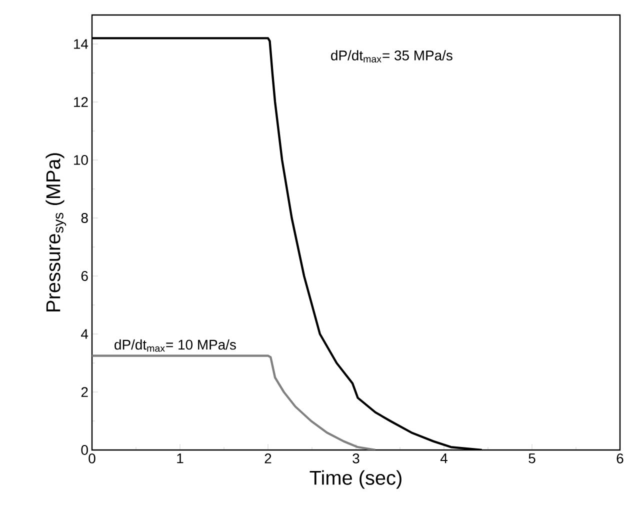 This screenshot has width=637, height=525. I want to click on y-tick-label: 6, so click(84, 276).